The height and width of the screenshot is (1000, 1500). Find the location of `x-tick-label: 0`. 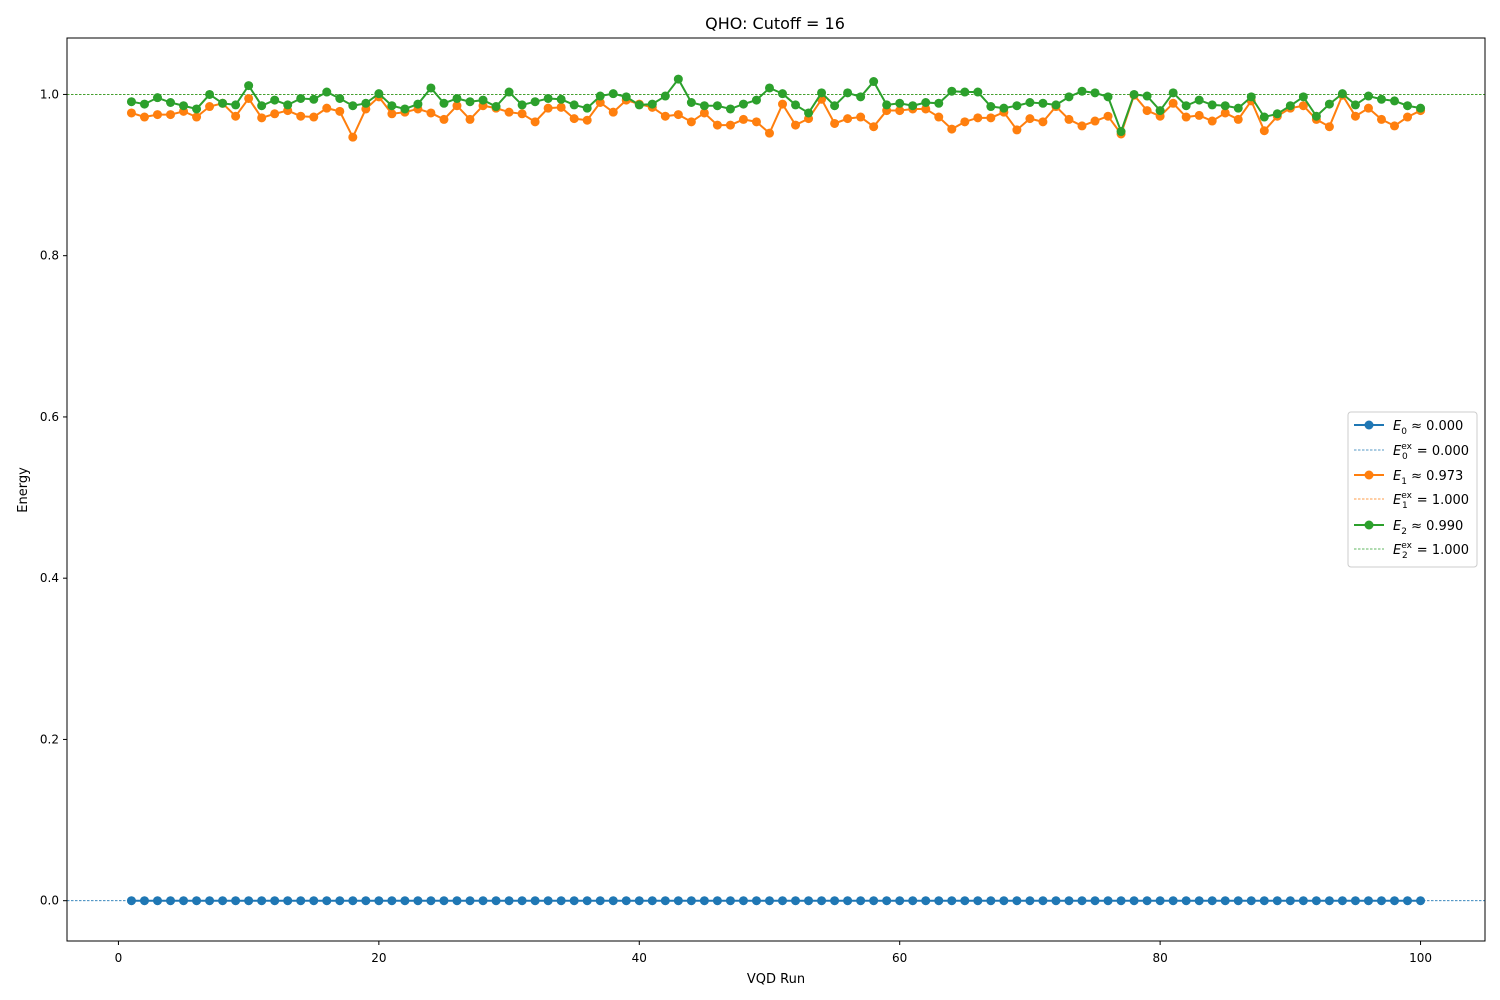

x-tick-label: 0 is located at coordinates (119, 958).